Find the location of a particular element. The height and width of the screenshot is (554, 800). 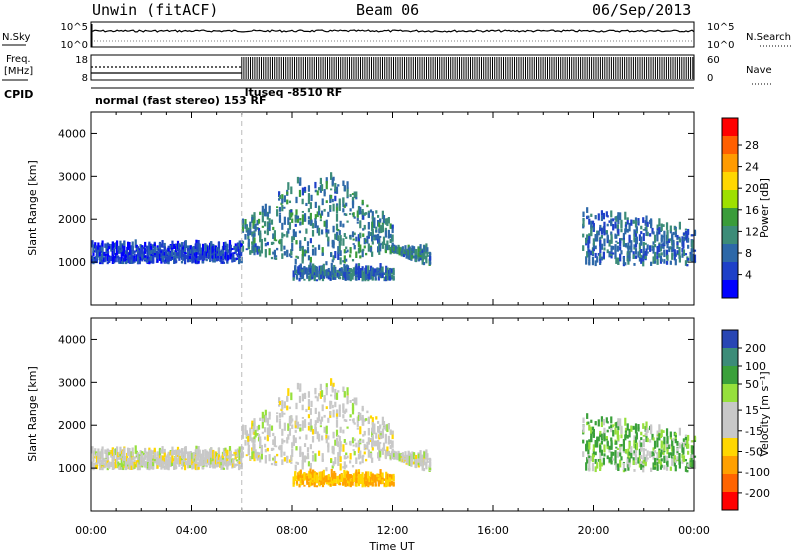

y-tick-label: 2000 is located at coordinates (72, 219).